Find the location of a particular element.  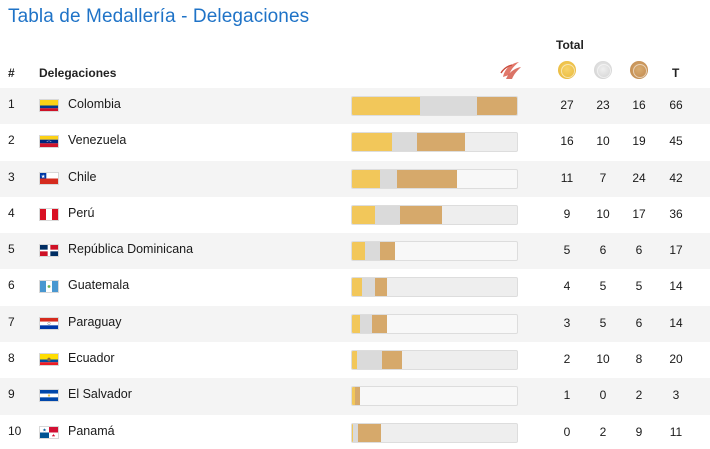

delegation-name: Perú is located at coordinates (81, 212).